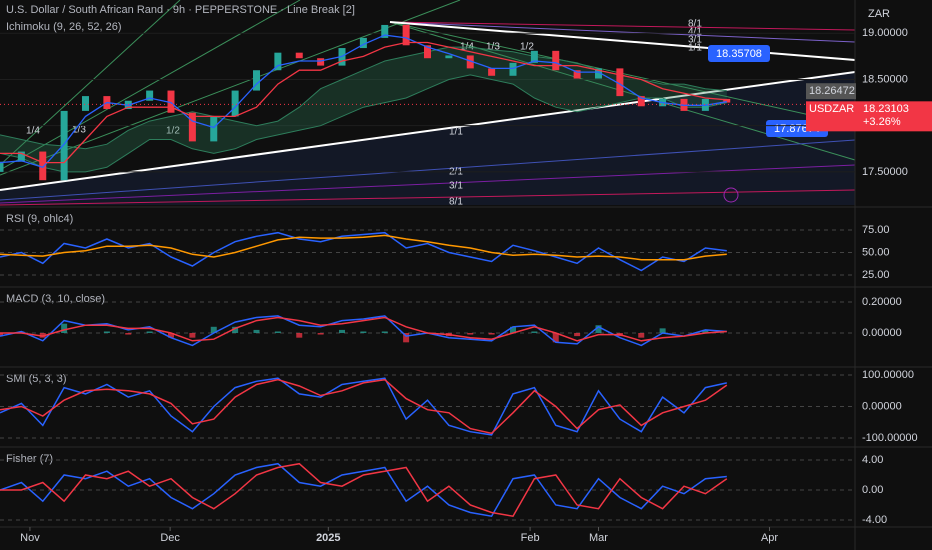 This screenshot has height=550, width=932. What do you see at coordinates (876, 252) in the screenshot?
I see `y-tick-label: 50.00` at bounding box center [876, 252].